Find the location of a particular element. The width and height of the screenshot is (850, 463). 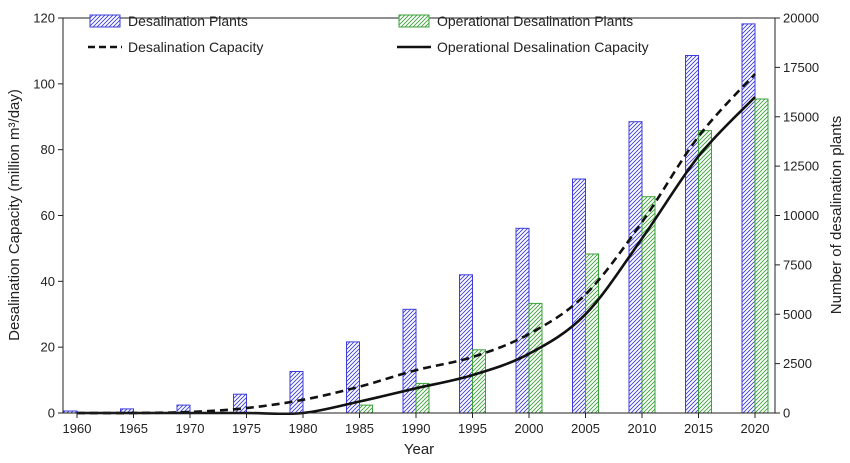

bar-desalination-plants-2010 is located at coordinates (635, 267).